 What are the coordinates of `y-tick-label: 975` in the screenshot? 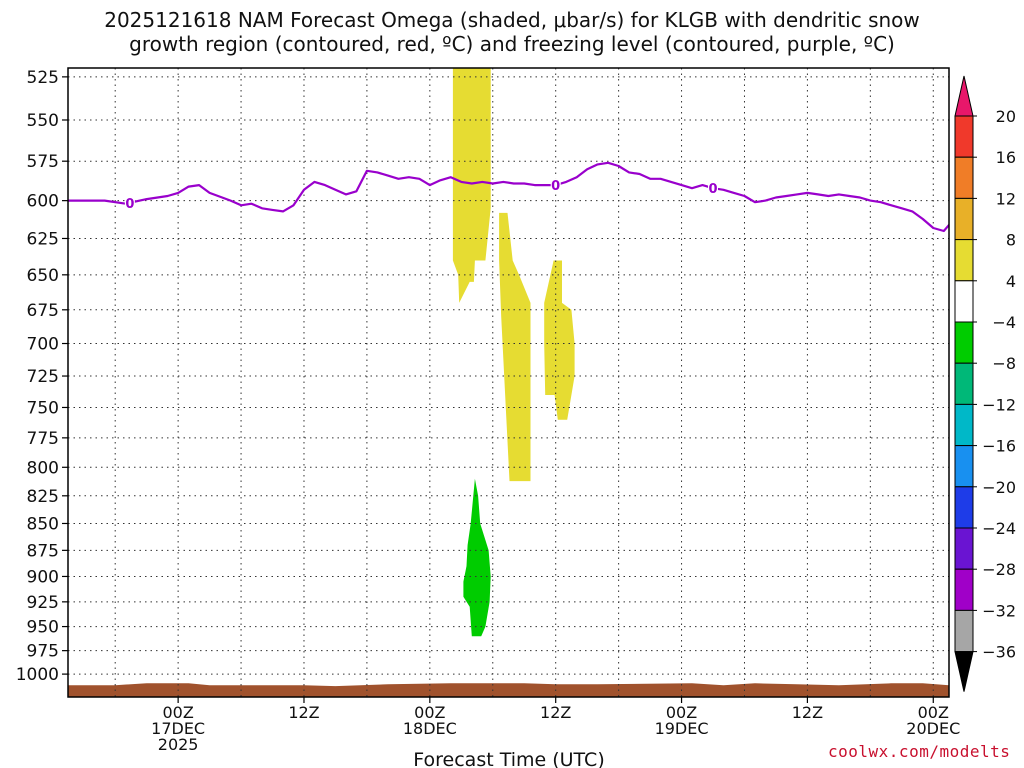 It's located at (43, 652).